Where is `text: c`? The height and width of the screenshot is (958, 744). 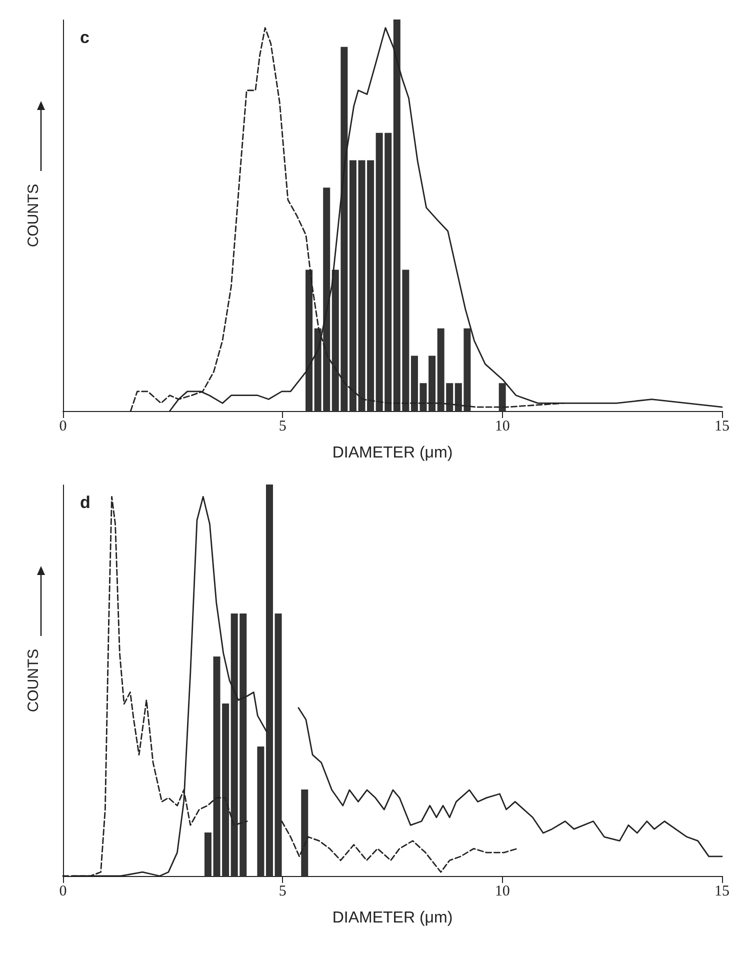 text: c is located at coordinates (85, 37).